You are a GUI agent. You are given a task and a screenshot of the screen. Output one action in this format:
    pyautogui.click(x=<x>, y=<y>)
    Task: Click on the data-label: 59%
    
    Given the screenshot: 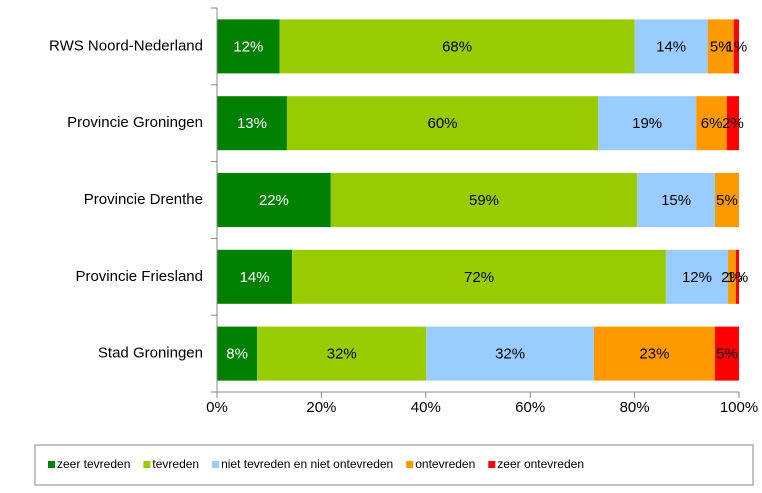 What is the action you would take?
    pyautogui.click(x=484, y=200)
    